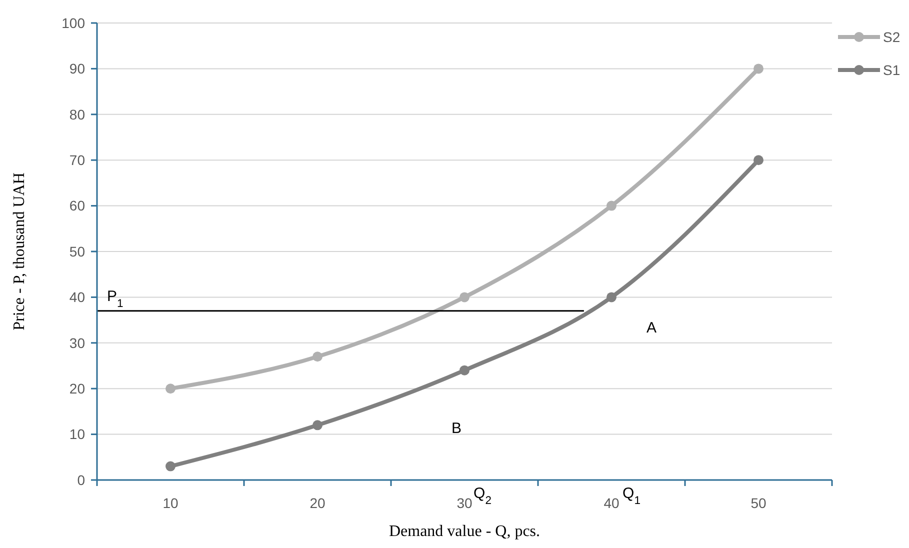 Image resolution: width=909 pixels, height=548 pixels. What do you see at coordinates (758, 503) in the screenshot?
I see `x-tick-label: 50` at bounding box center [758, 503].